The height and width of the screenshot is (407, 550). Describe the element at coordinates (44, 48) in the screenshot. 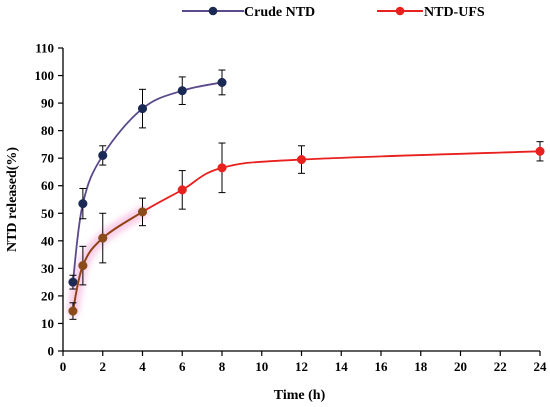

I see `y-tick-label: 110` at that location.